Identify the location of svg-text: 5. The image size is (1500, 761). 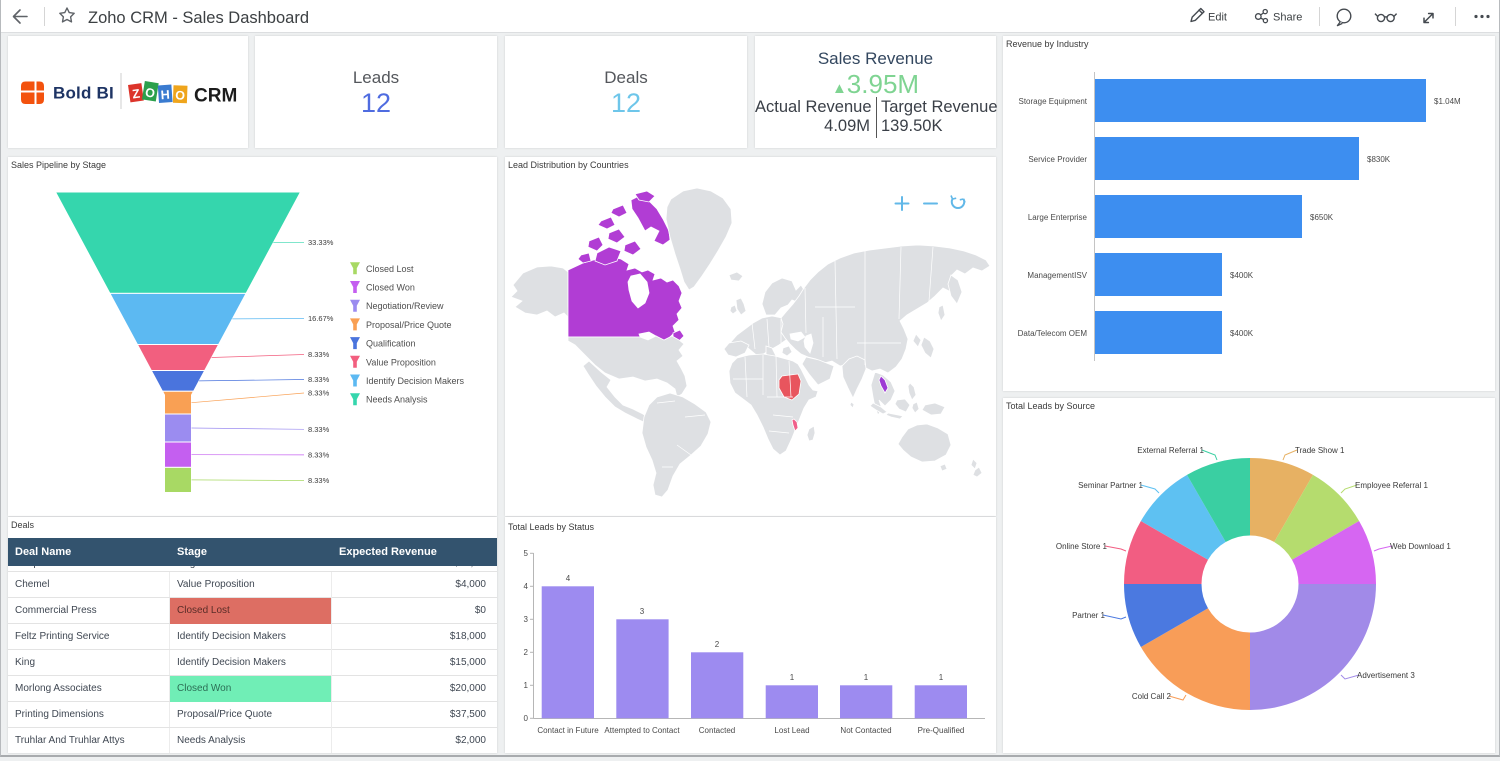
(526, 553).